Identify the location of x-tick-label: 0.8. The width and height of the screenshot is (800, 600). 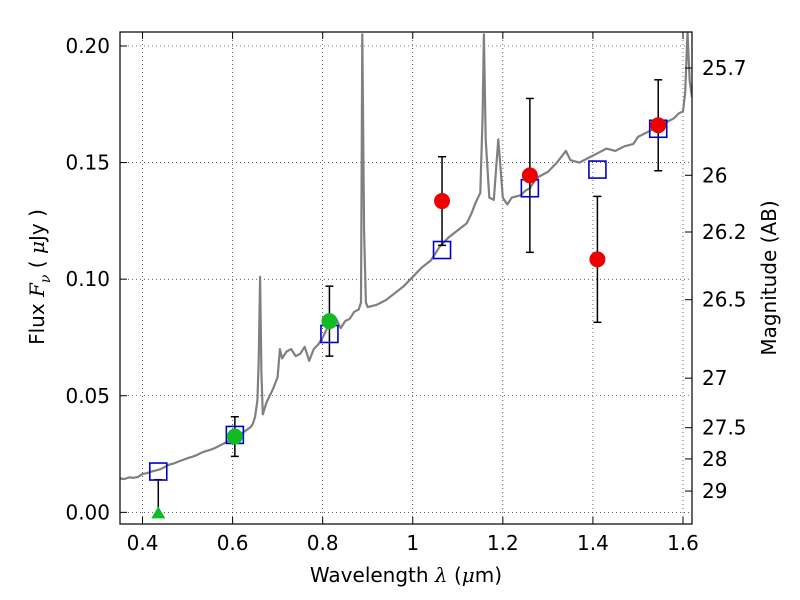
(323, 543).